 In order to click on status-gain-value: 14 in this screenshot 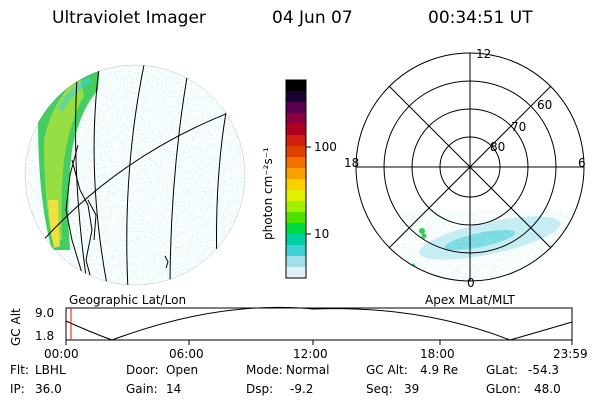, I will do `click(174, 389)`.